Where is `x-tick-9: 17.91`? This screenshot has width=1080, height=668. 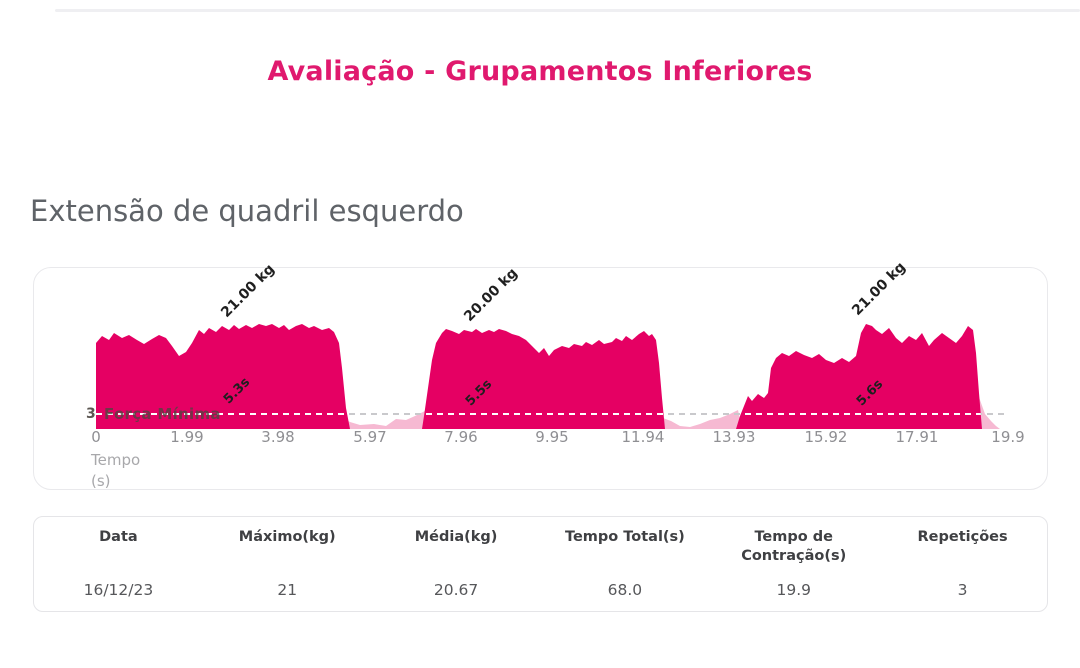 x-tick-9: 17.91 is located at coordinates (917, 437).